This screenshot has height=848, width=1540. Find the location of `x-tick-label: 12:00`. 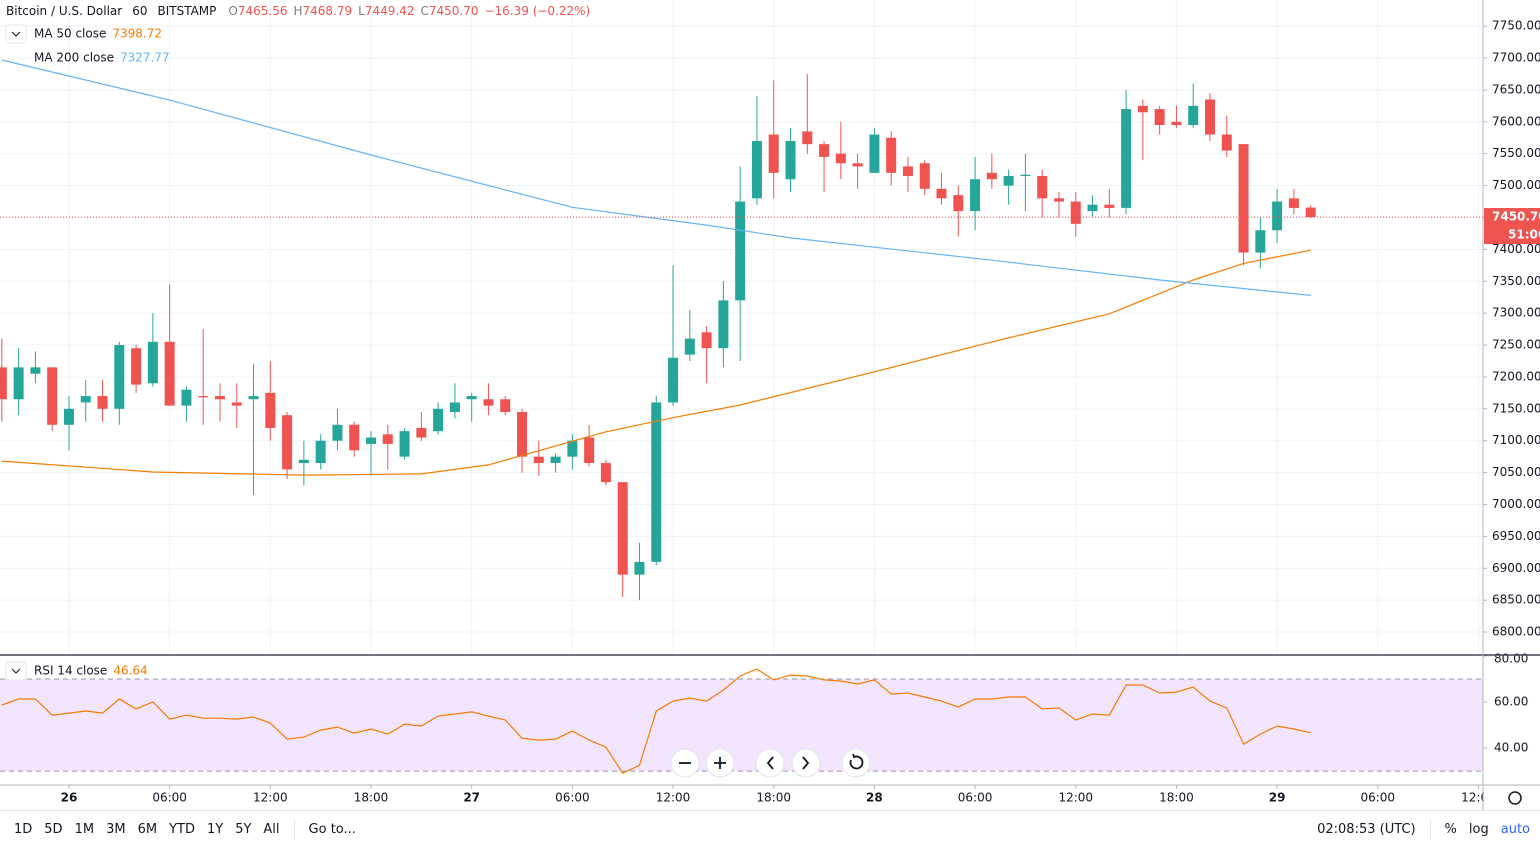

x-tick-label: 12:00 is located at coordinates (673, 798).